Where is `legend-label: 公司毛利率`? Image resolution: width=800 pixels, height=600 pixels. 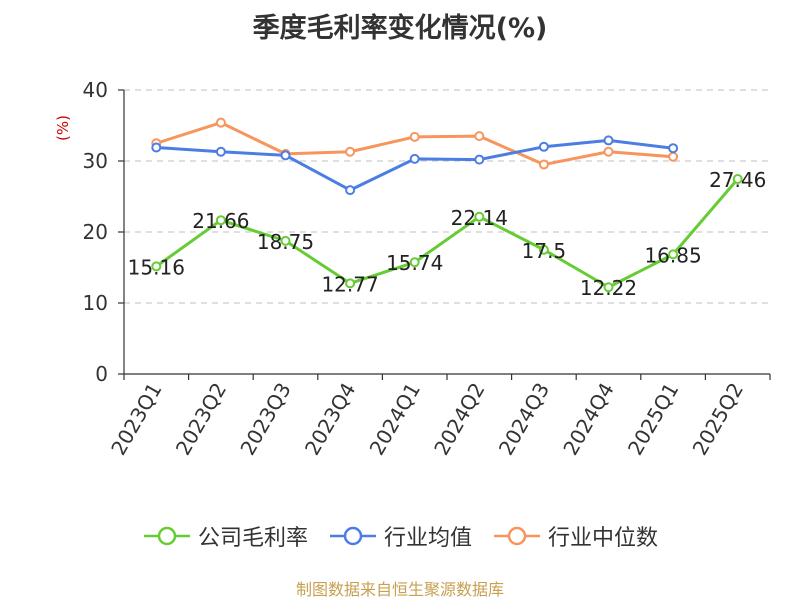 legend-label: 公司毛利率 is located at coordinates (252, 538).